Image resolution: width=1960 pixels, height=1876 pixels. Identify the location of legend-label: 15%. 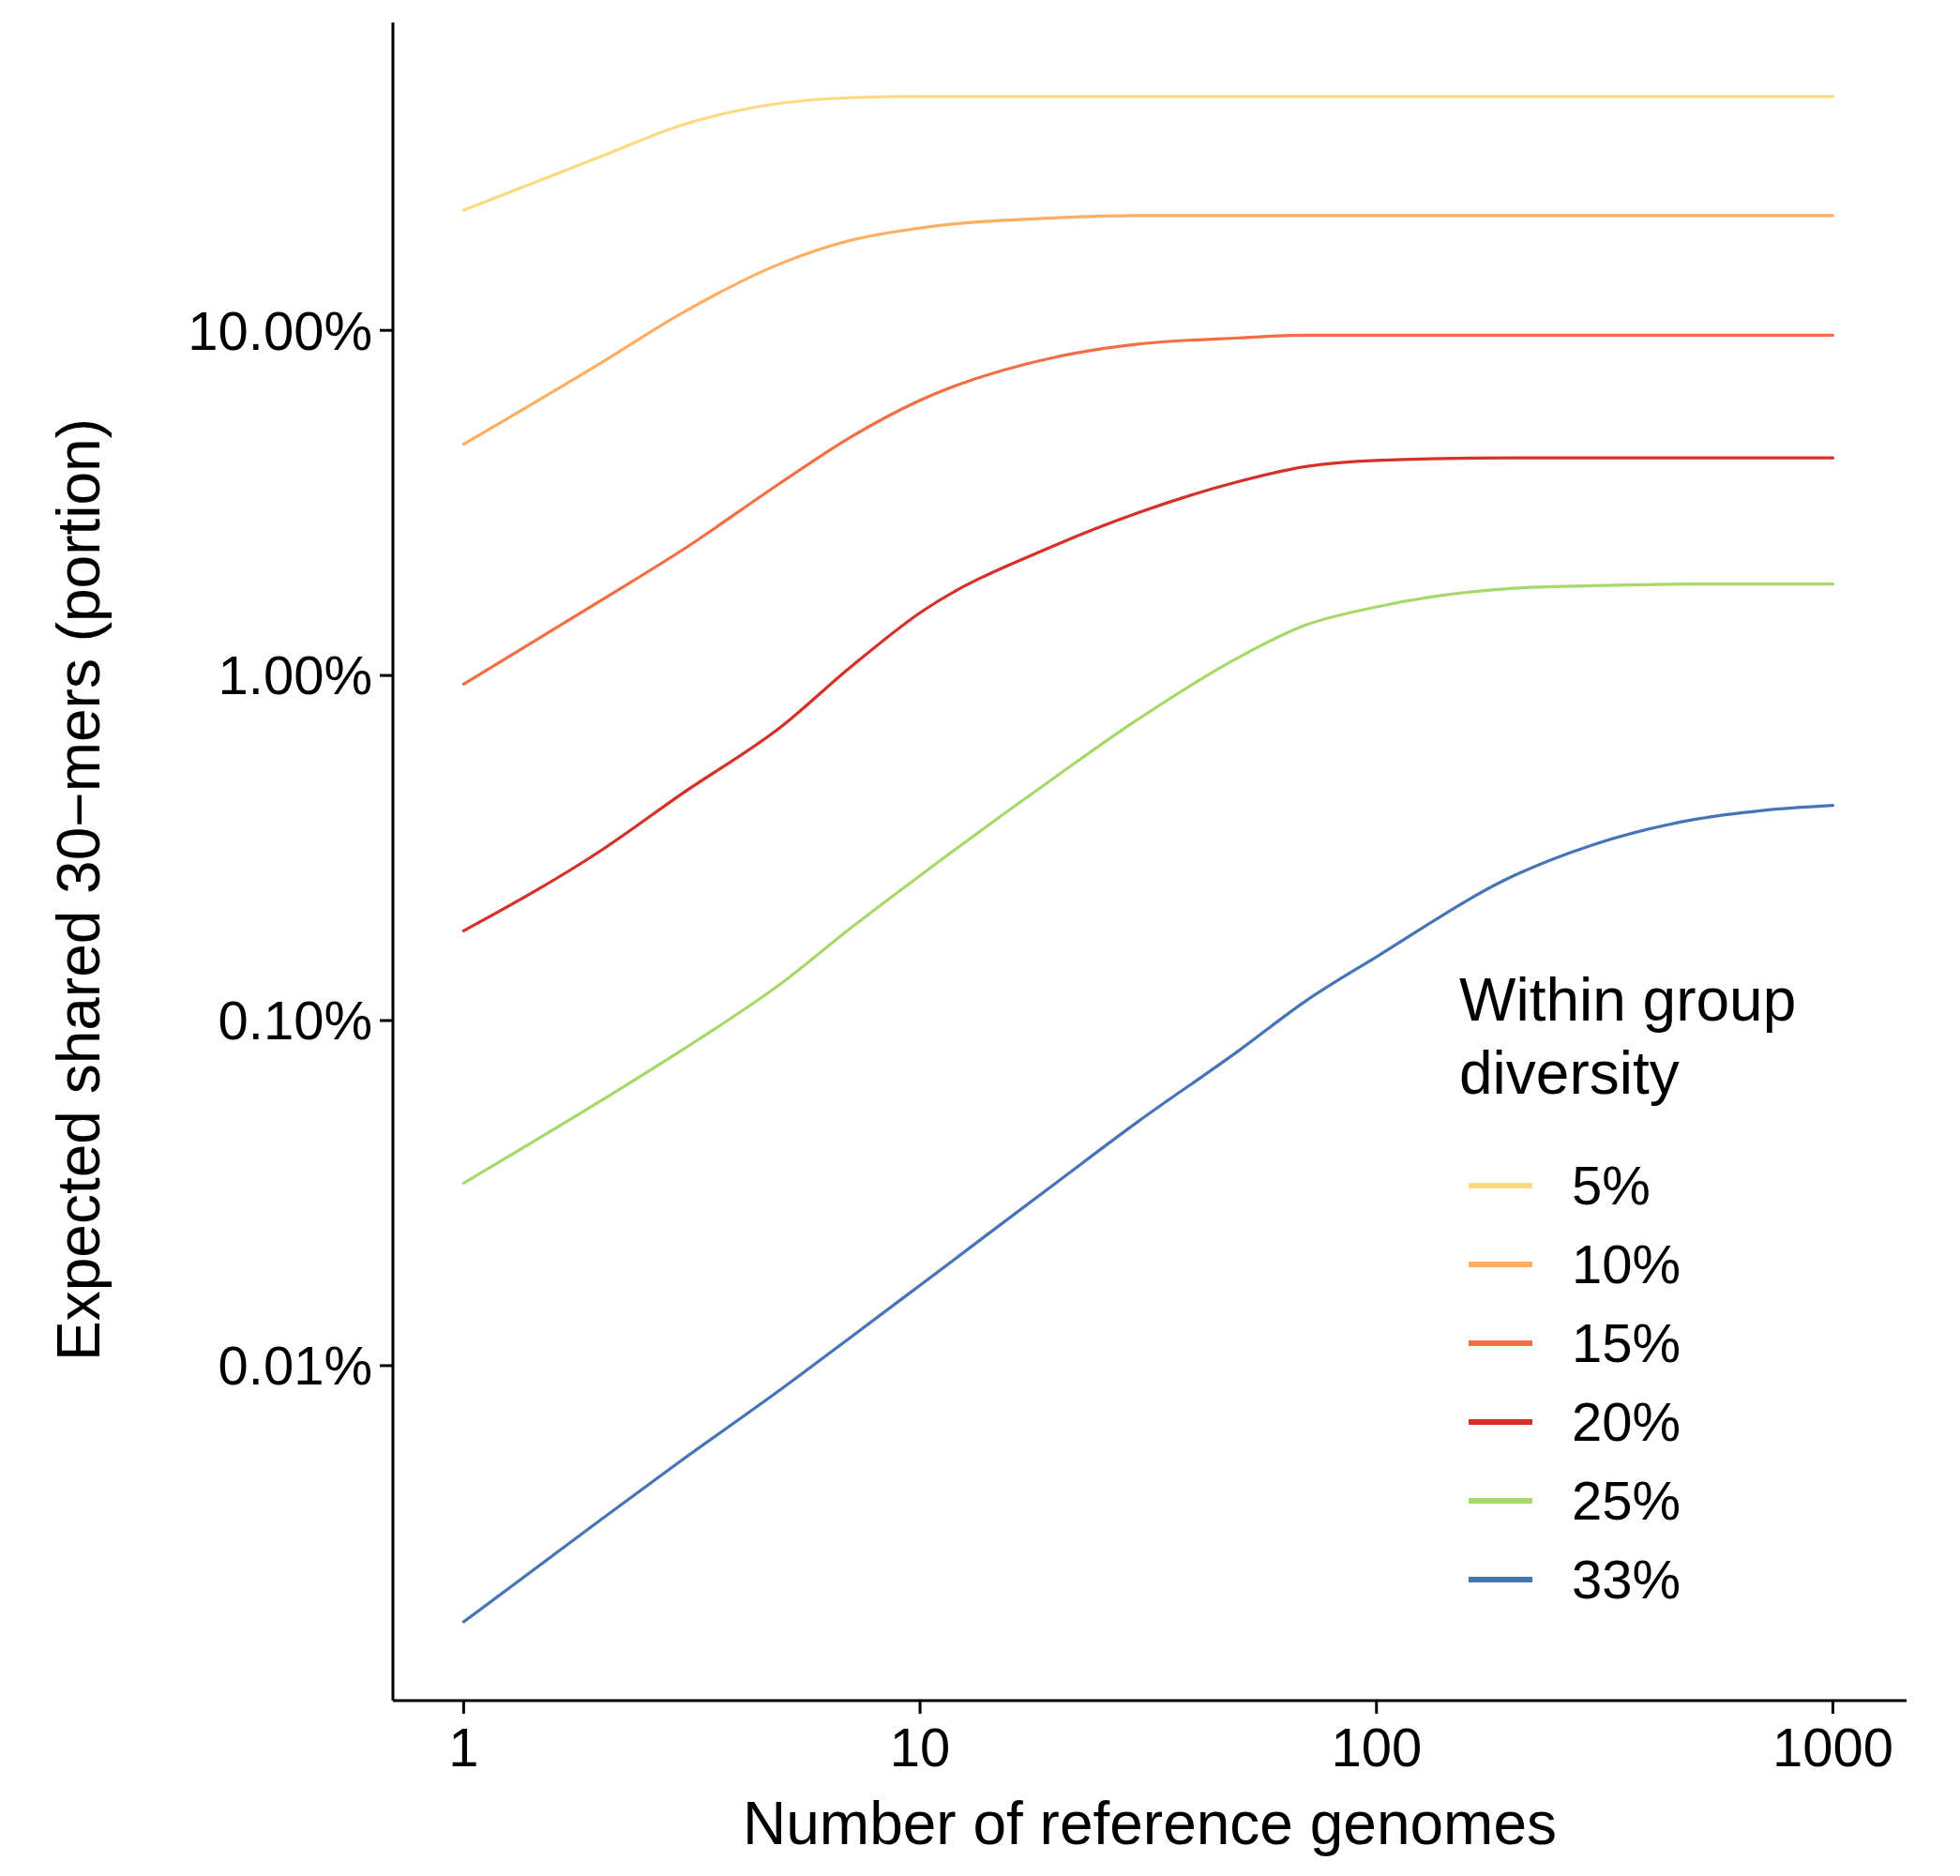
(1626, 1343).